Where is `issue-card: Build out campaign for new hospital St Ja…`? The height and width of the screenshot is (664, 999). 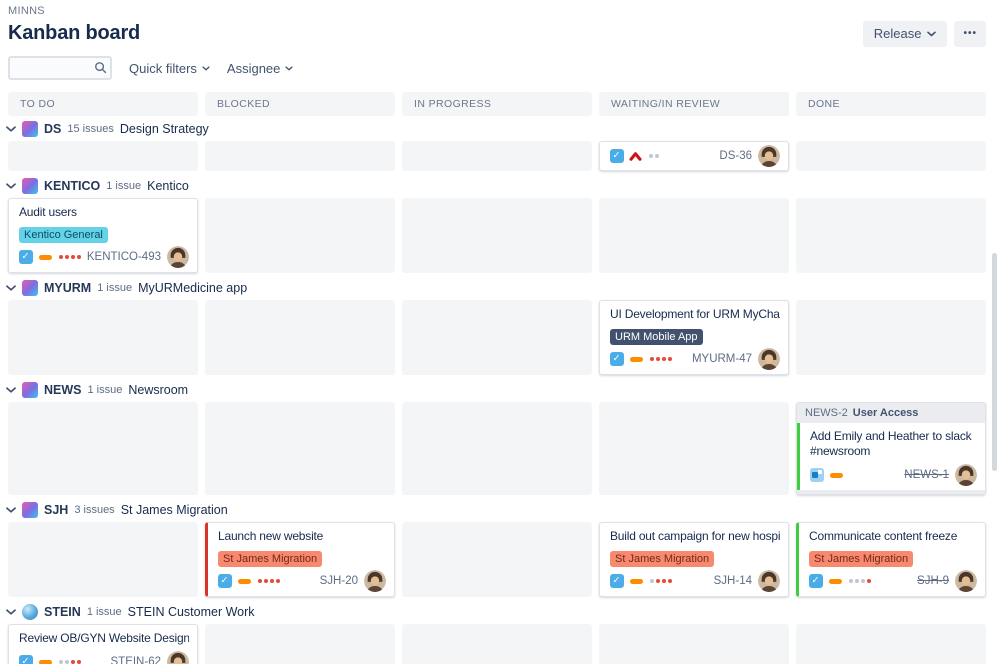
issue-card: Build out campaign for new hospital St Ja… is located at coordinates (694, 559).